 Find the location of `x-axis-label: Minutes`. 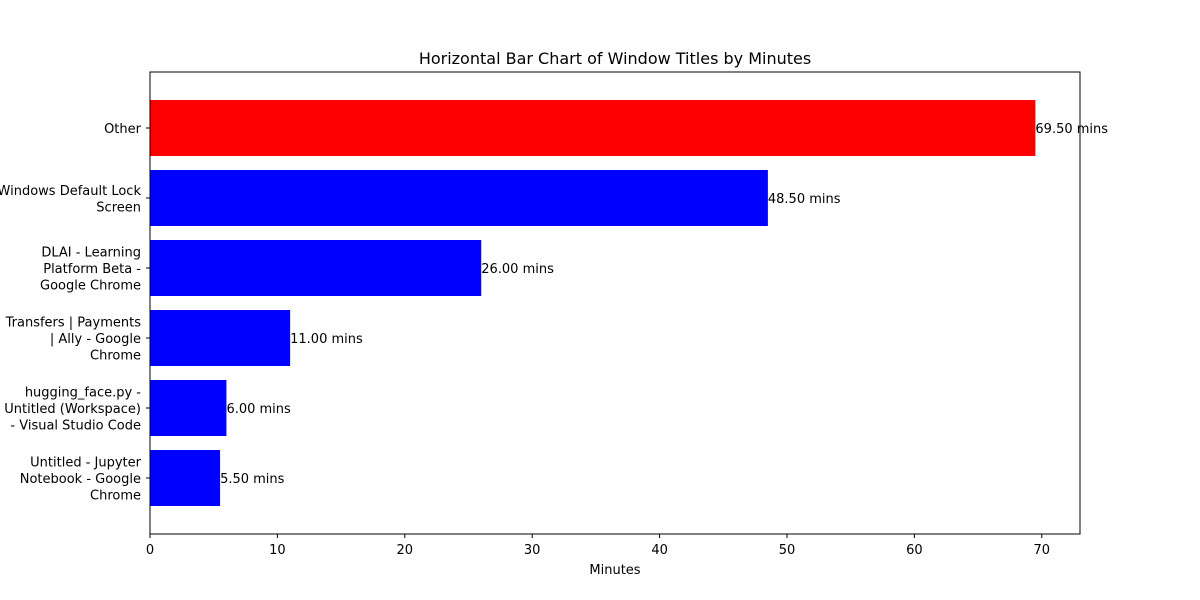

x-axis-label: Minutes is located at coordinates (614, 570).